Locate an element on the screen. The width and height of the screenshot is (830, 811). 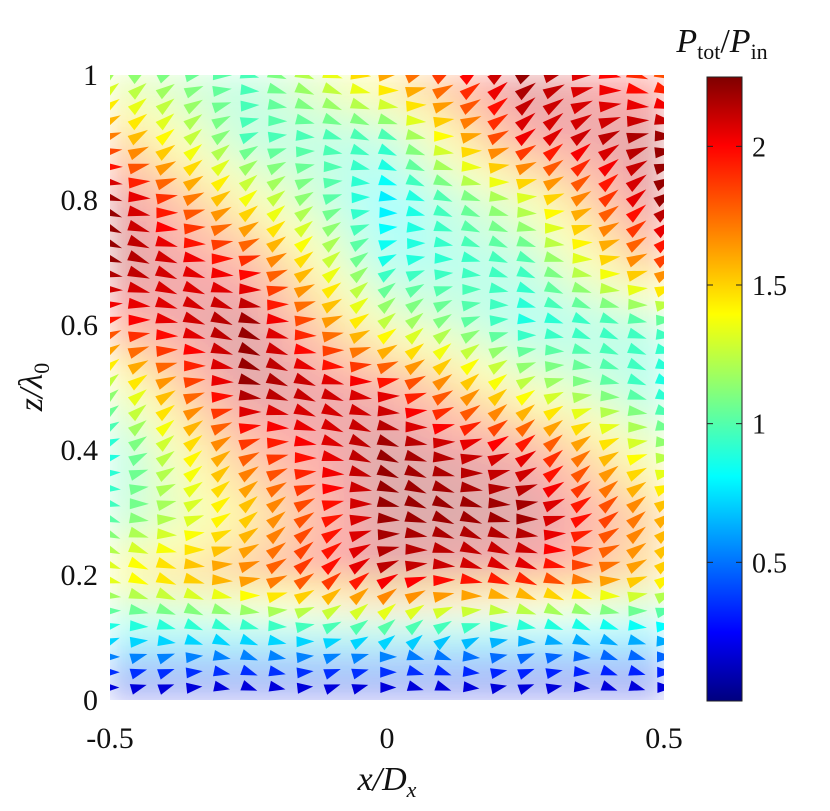
colorbar-title-num-sub: tot is located at coordinates (708, 51).